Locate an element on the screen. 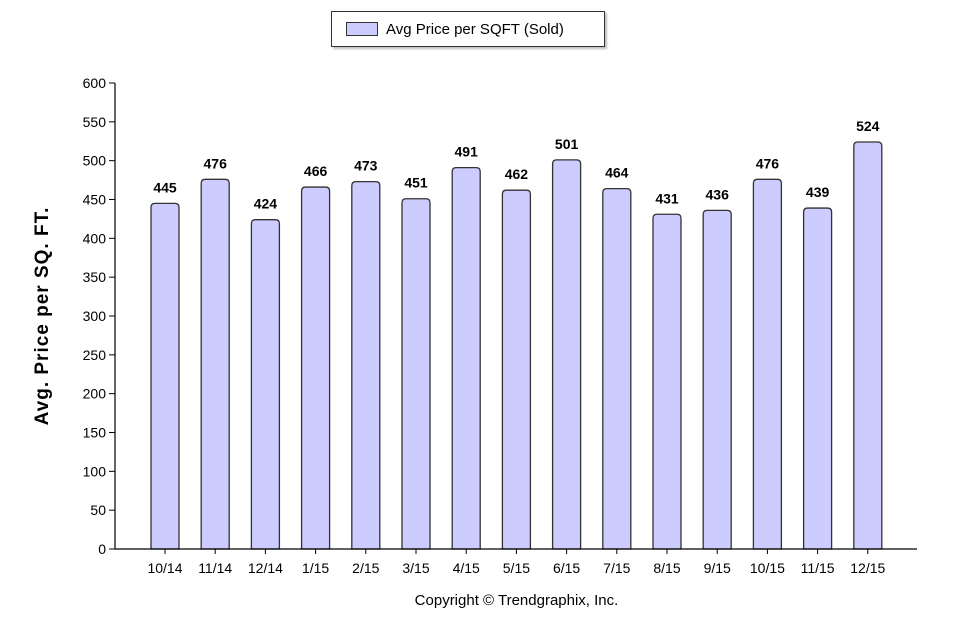  y-tick-label: 100 is located at coordinates (95, 471).